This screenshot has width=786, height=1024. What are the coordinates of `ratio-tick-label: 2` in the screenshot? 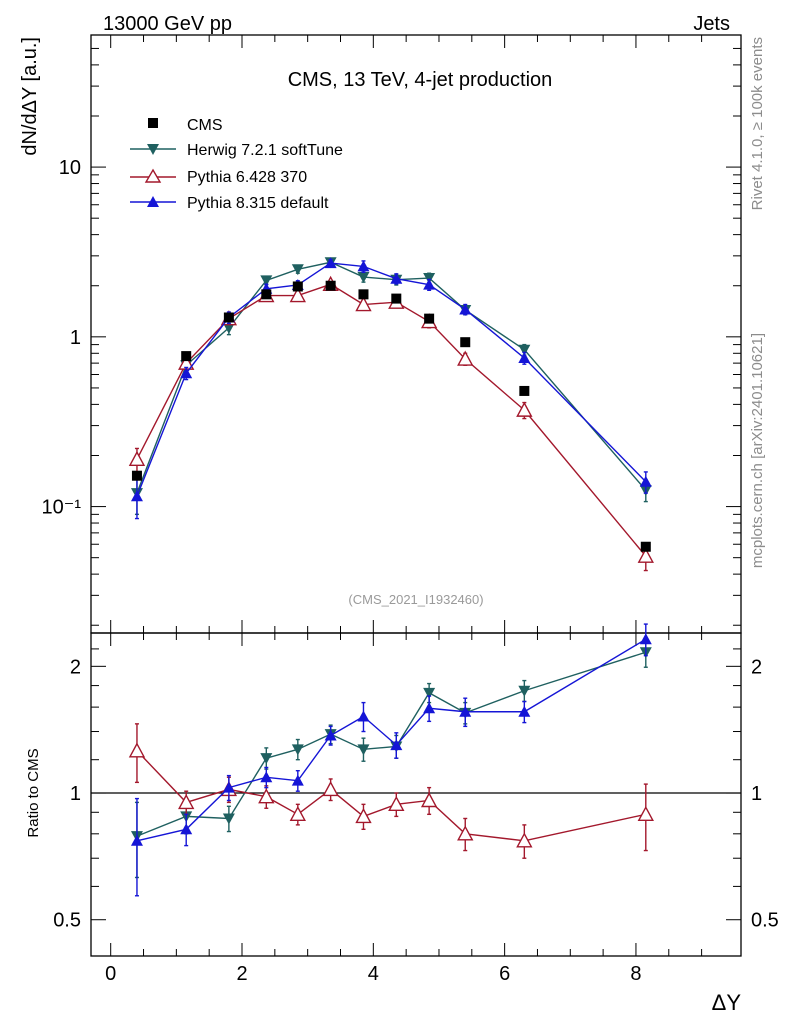 It's located at (75, 667).